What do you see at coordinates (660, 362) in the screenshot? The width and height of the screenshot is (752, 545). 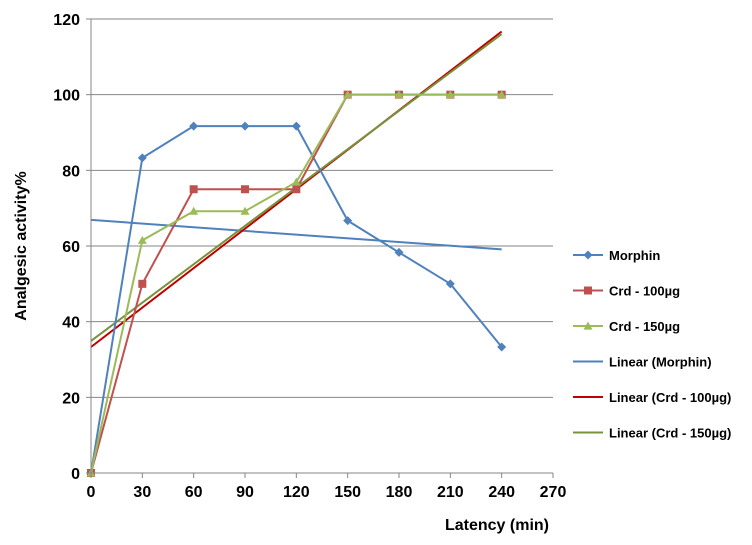 I see `legend-label-4: Linear (Morphin)` at bounding box center [660, 362].